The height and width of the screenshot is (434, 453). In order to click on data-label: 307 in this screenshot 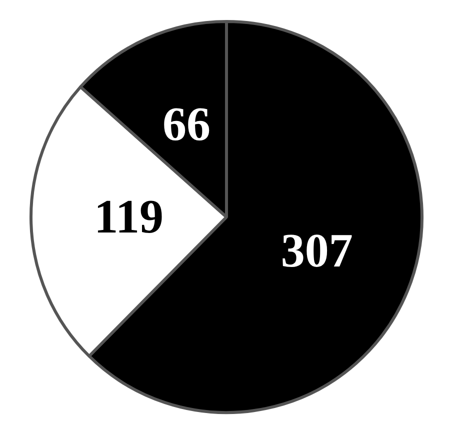, I will do `click(316, 251)`.